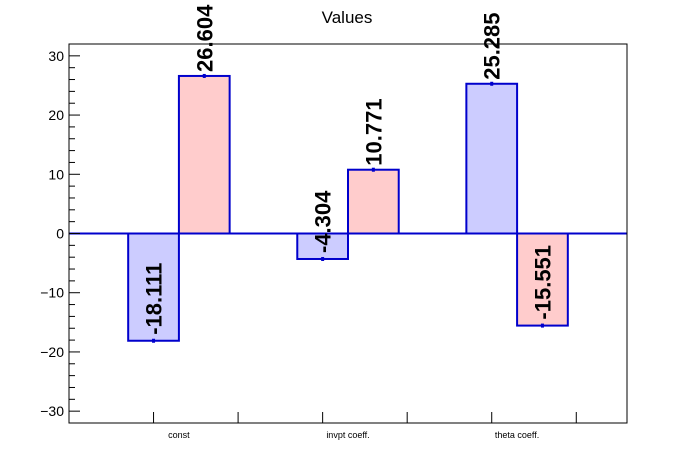 The image size is (696, 472). What do you see at coordinates (56, 115) in the screenshot?
I see `y-tick-label: 20` at bounding box center [56, 115].